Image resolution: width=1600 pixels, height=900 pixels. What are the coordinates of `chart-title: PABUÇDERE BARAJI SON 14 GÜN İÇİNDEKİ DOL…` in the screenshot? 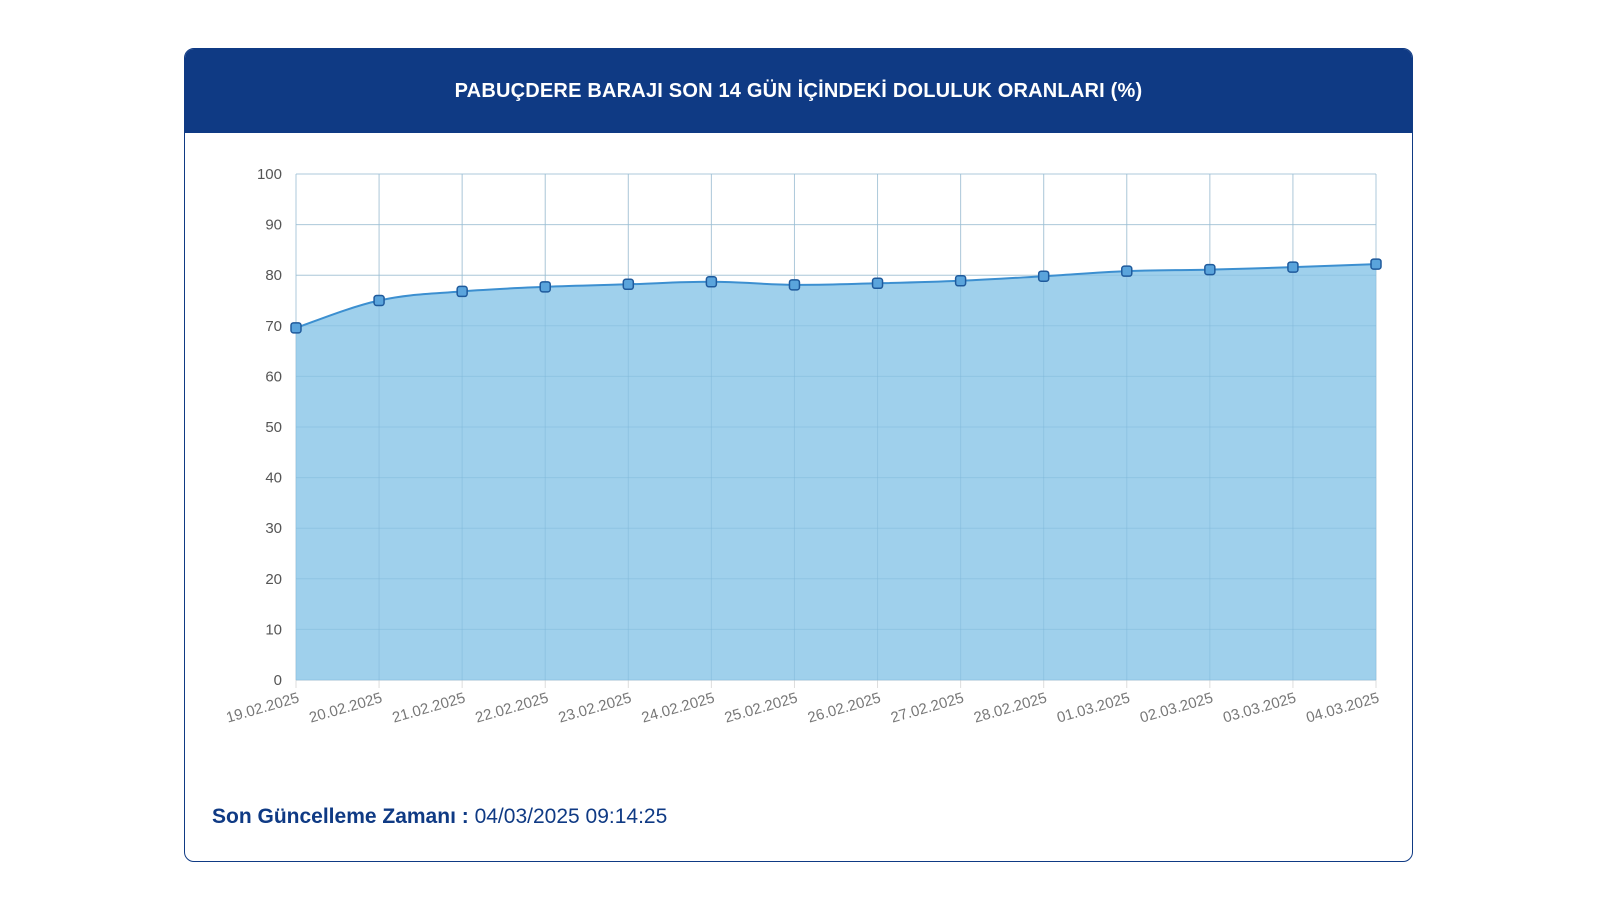 It's located at (798, 90).